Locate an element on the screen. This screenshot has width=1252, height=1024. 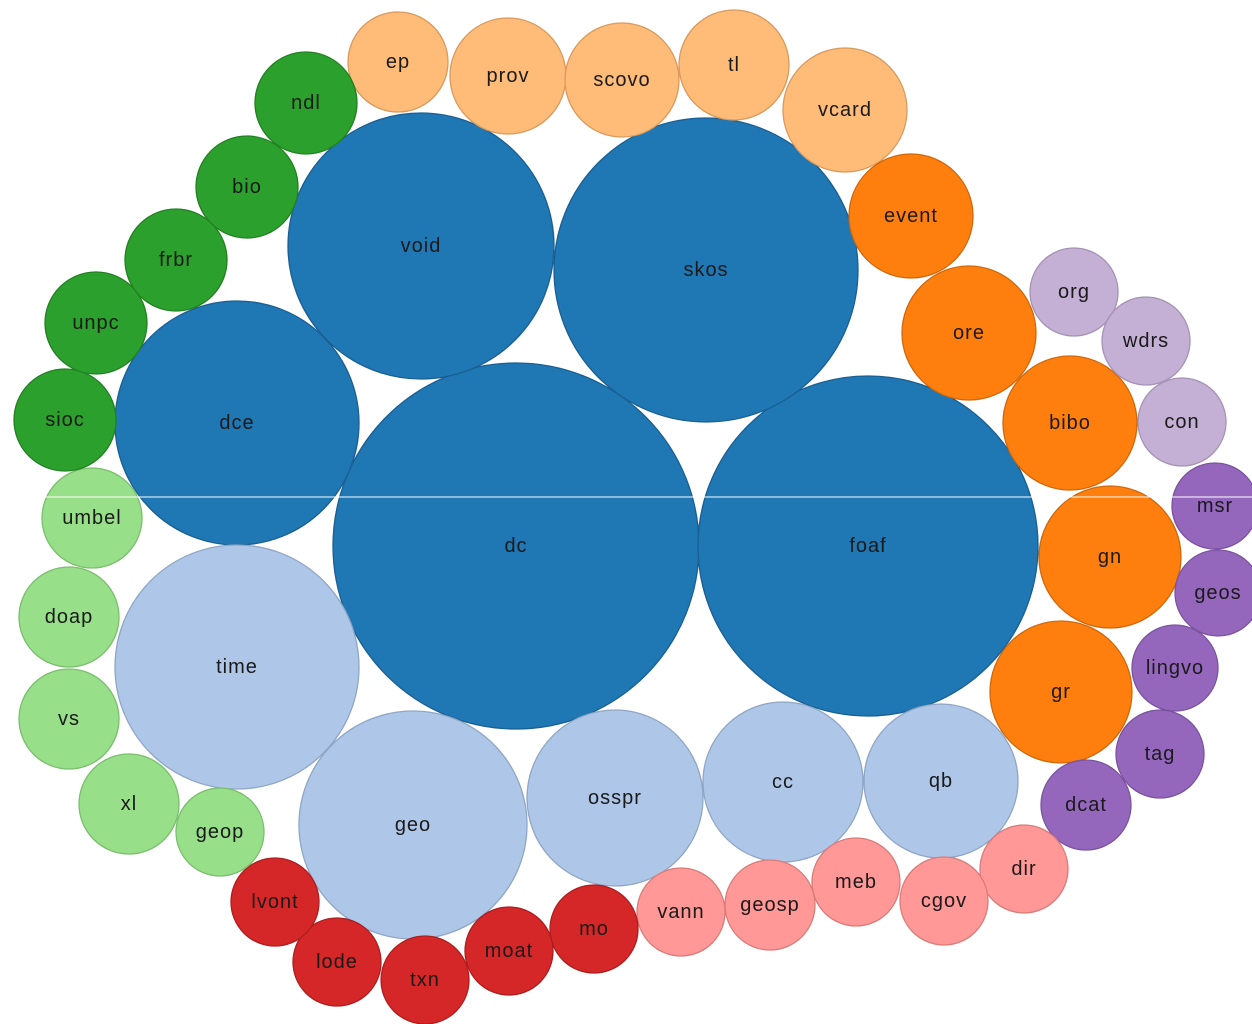
bubble-moat: moat is located at coordinates (509, 951).